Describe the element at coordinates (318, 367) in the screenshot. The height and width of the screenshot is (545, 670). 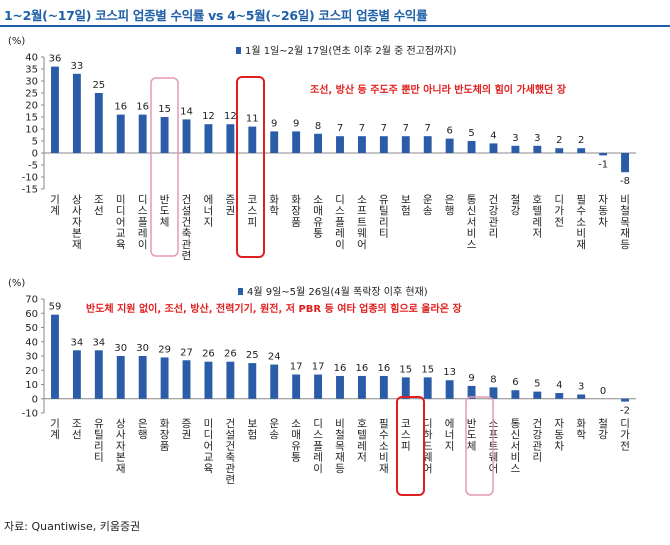
I see `c2-value-label: 17` at that location.